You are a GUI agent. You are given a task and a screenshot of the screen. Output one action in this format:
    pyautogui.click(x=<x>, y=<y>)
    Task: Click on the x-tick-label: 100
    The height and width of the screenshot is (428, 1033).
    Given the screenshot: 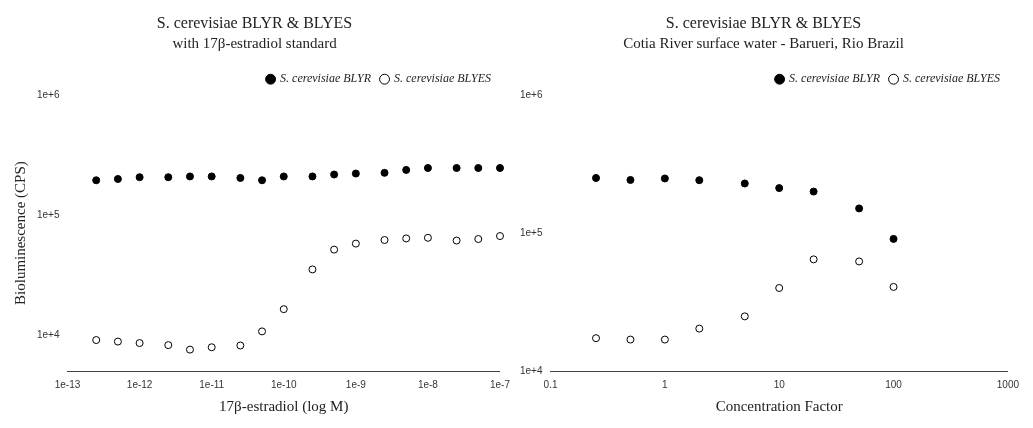 What is the action you would take?
    pyautogui.click(x=894, y=384)
    